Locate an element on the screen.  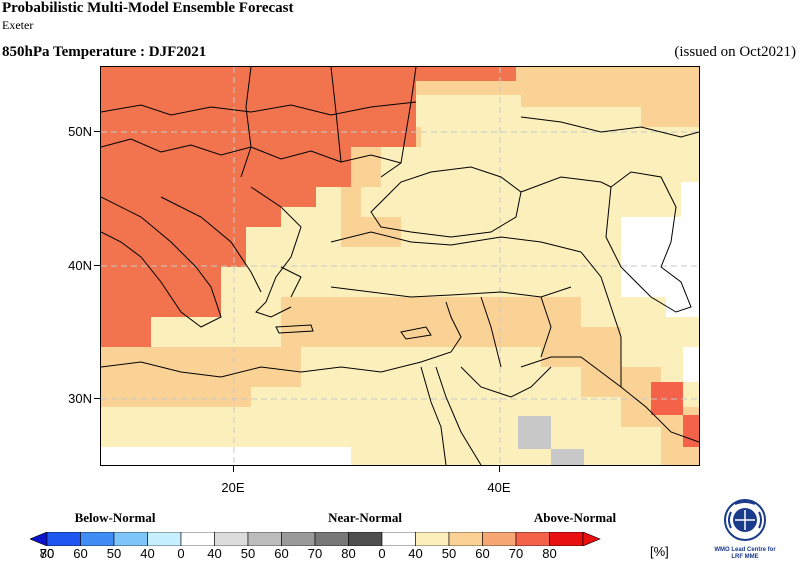
legend-number-near-4: 70 is located at coordinates (315, 553).